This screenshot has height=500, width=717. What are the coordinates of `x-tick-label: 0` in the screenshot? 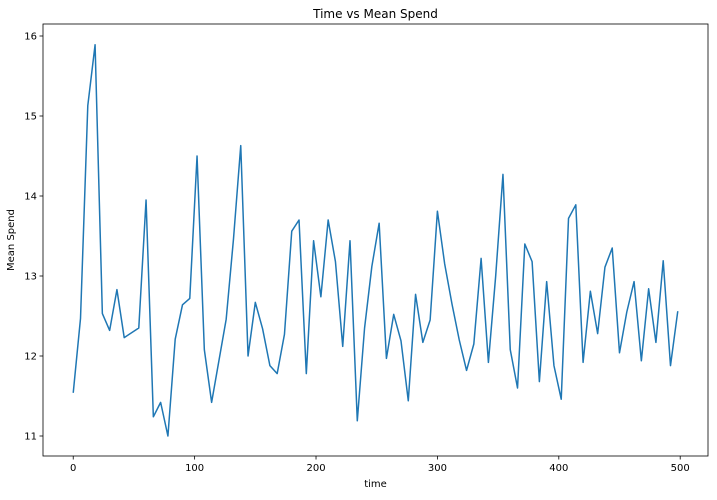 It's located at (73, 468).